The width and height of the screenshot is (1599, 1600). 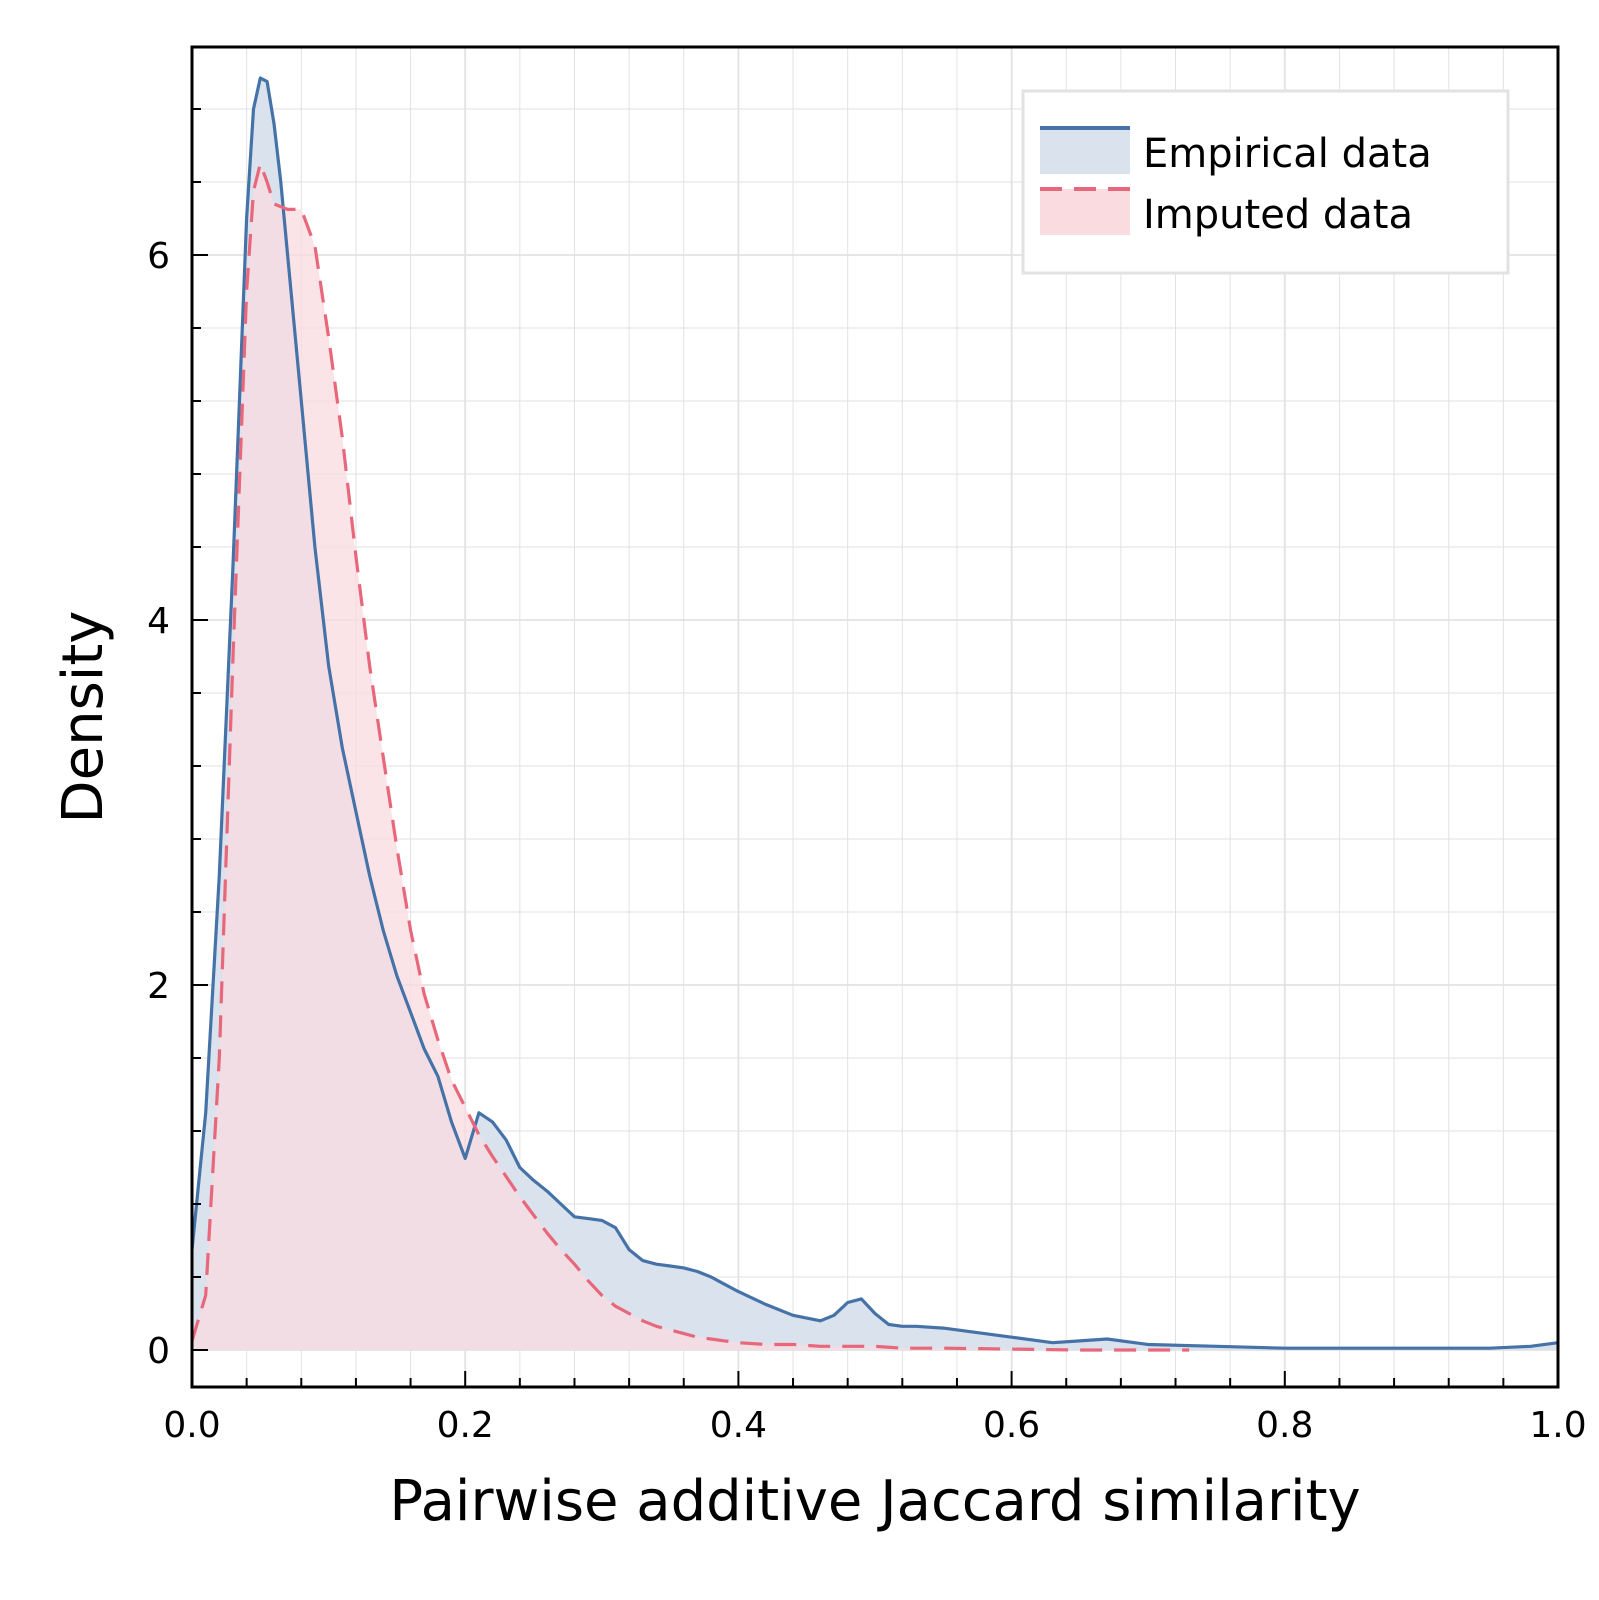 What do you see at coordinates (1278, 215) in the screenshot?
I see `legend-label: Imputed data` at bounding box center [1278, 215].